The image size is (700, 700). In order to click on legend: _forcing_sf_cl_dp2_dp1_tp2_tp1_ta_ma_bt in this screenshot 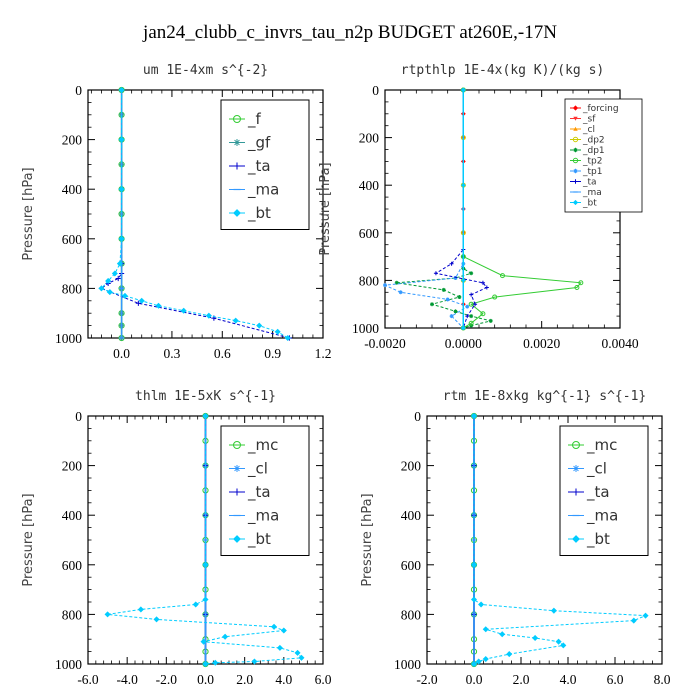, I will do `click(603, 155)`.